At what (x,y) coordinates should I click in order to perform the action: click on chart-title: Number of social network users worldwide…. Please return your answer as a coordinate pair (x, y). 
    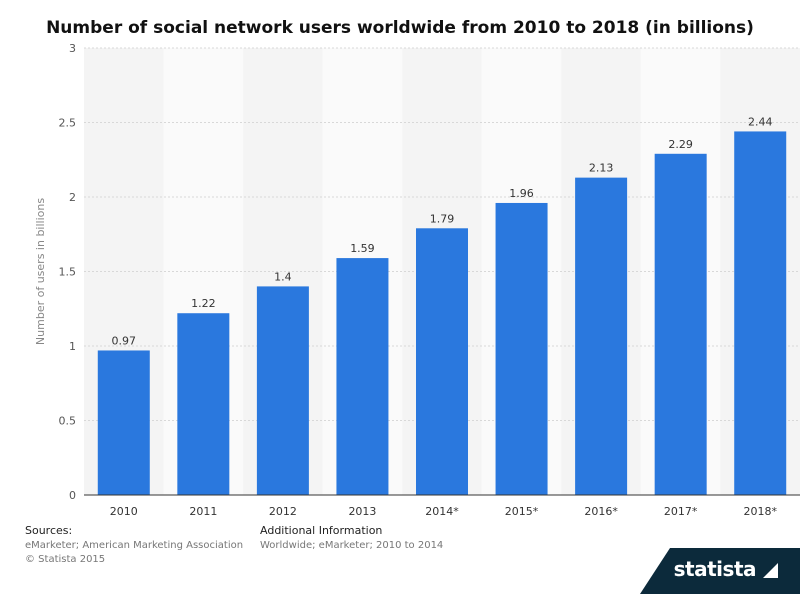
    Looking at the image, I should click on (400, 28).